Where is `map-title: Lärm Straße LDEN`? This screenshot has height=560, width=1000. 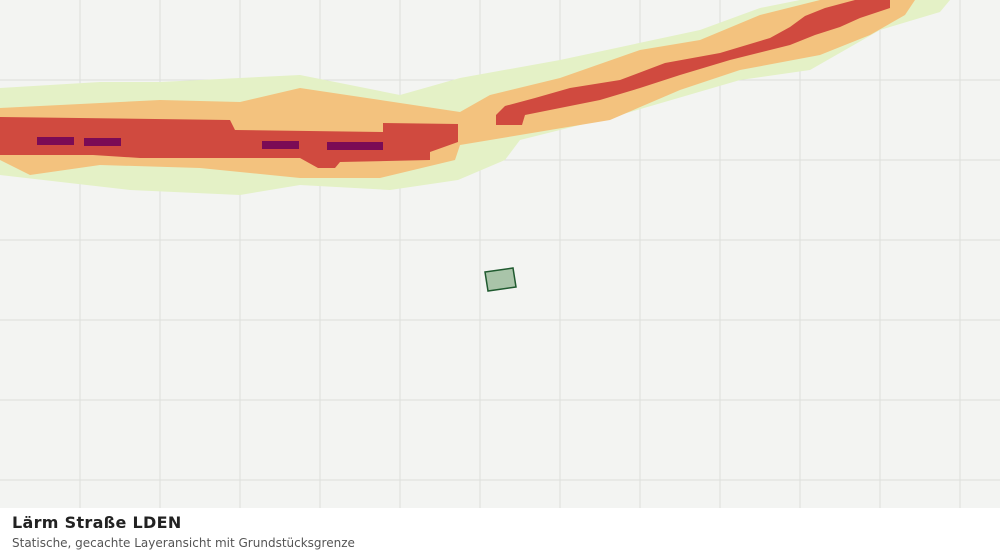 map-title: Lärm Straße LDEN is located at coordinates (97, 522).